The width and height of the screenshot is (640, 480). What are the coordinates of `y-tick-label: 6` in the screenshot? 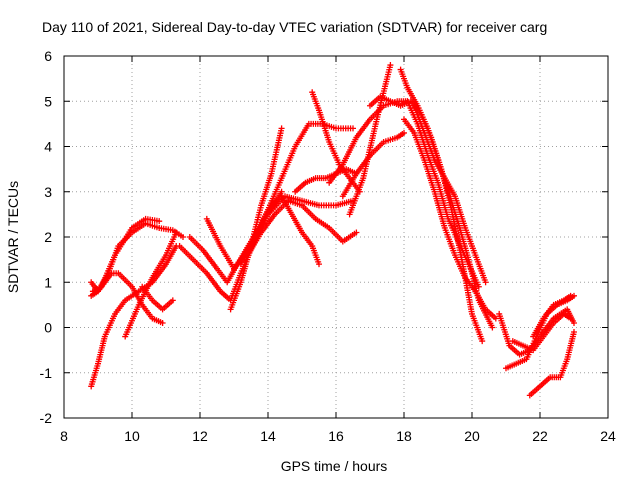 It's located at (48, 56).